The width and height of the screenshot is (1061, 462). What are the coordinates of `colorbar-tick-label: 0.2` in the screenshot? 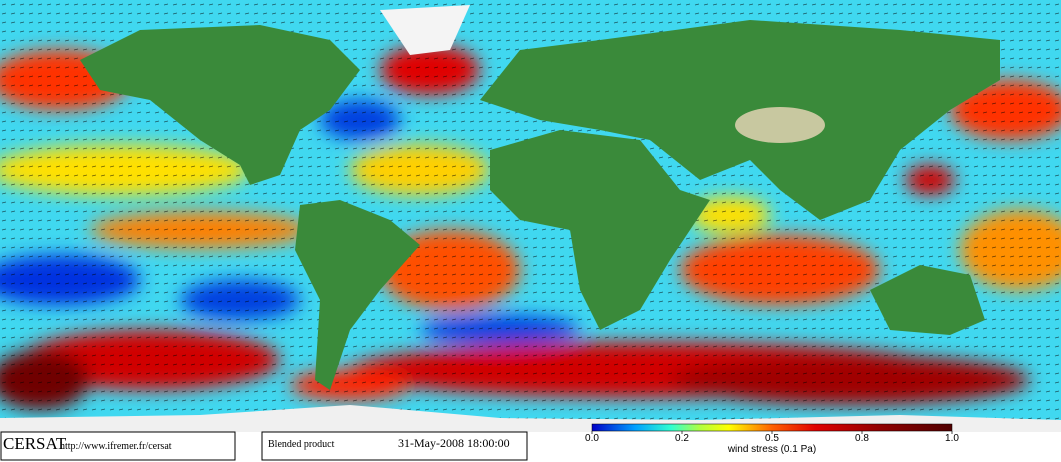 It's located at (682, 438).